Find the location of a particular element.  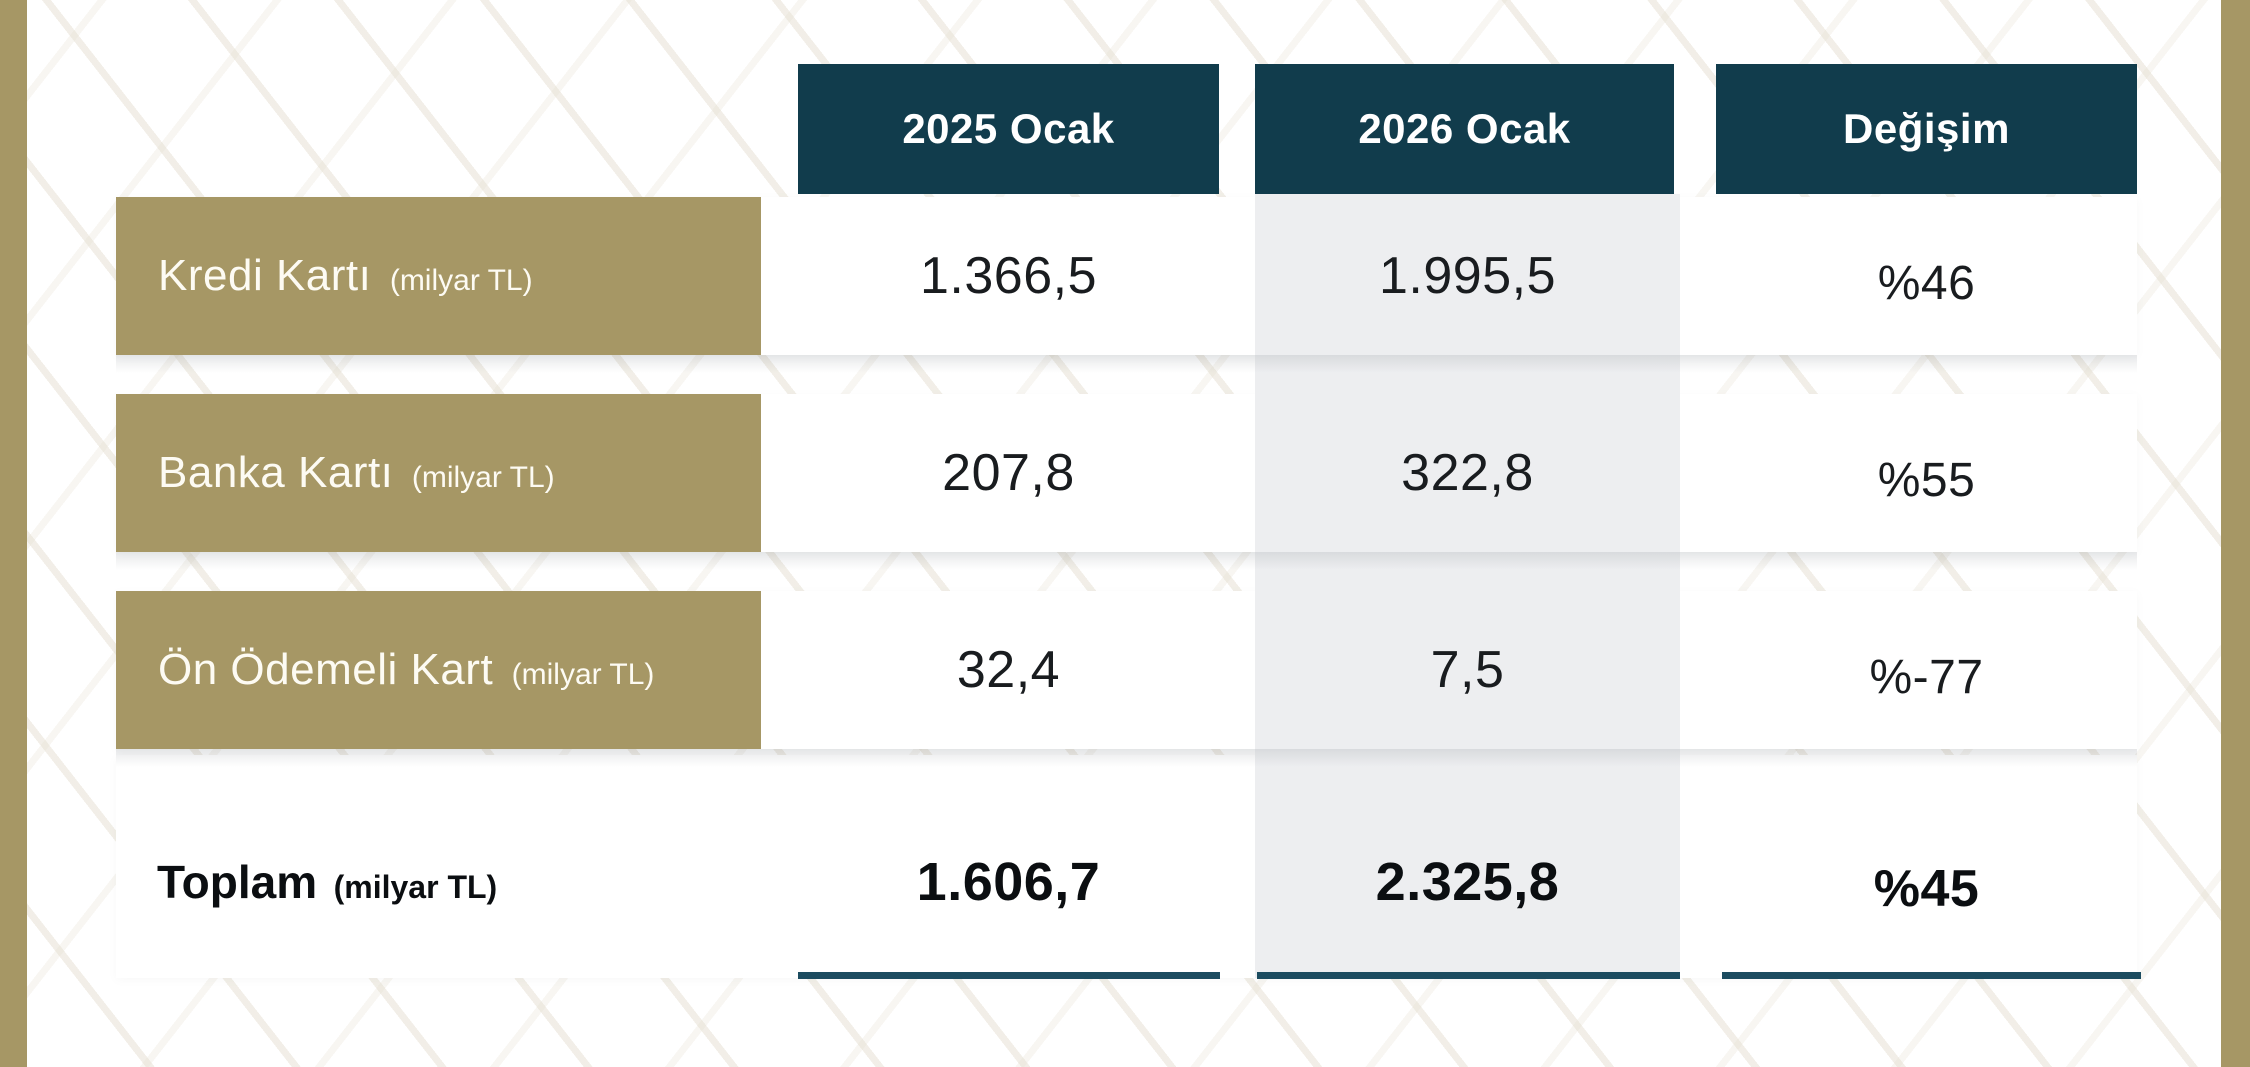

row-label-banka-karti: Banka Kartı (milyar TL) is located at coordinates (438, 473).